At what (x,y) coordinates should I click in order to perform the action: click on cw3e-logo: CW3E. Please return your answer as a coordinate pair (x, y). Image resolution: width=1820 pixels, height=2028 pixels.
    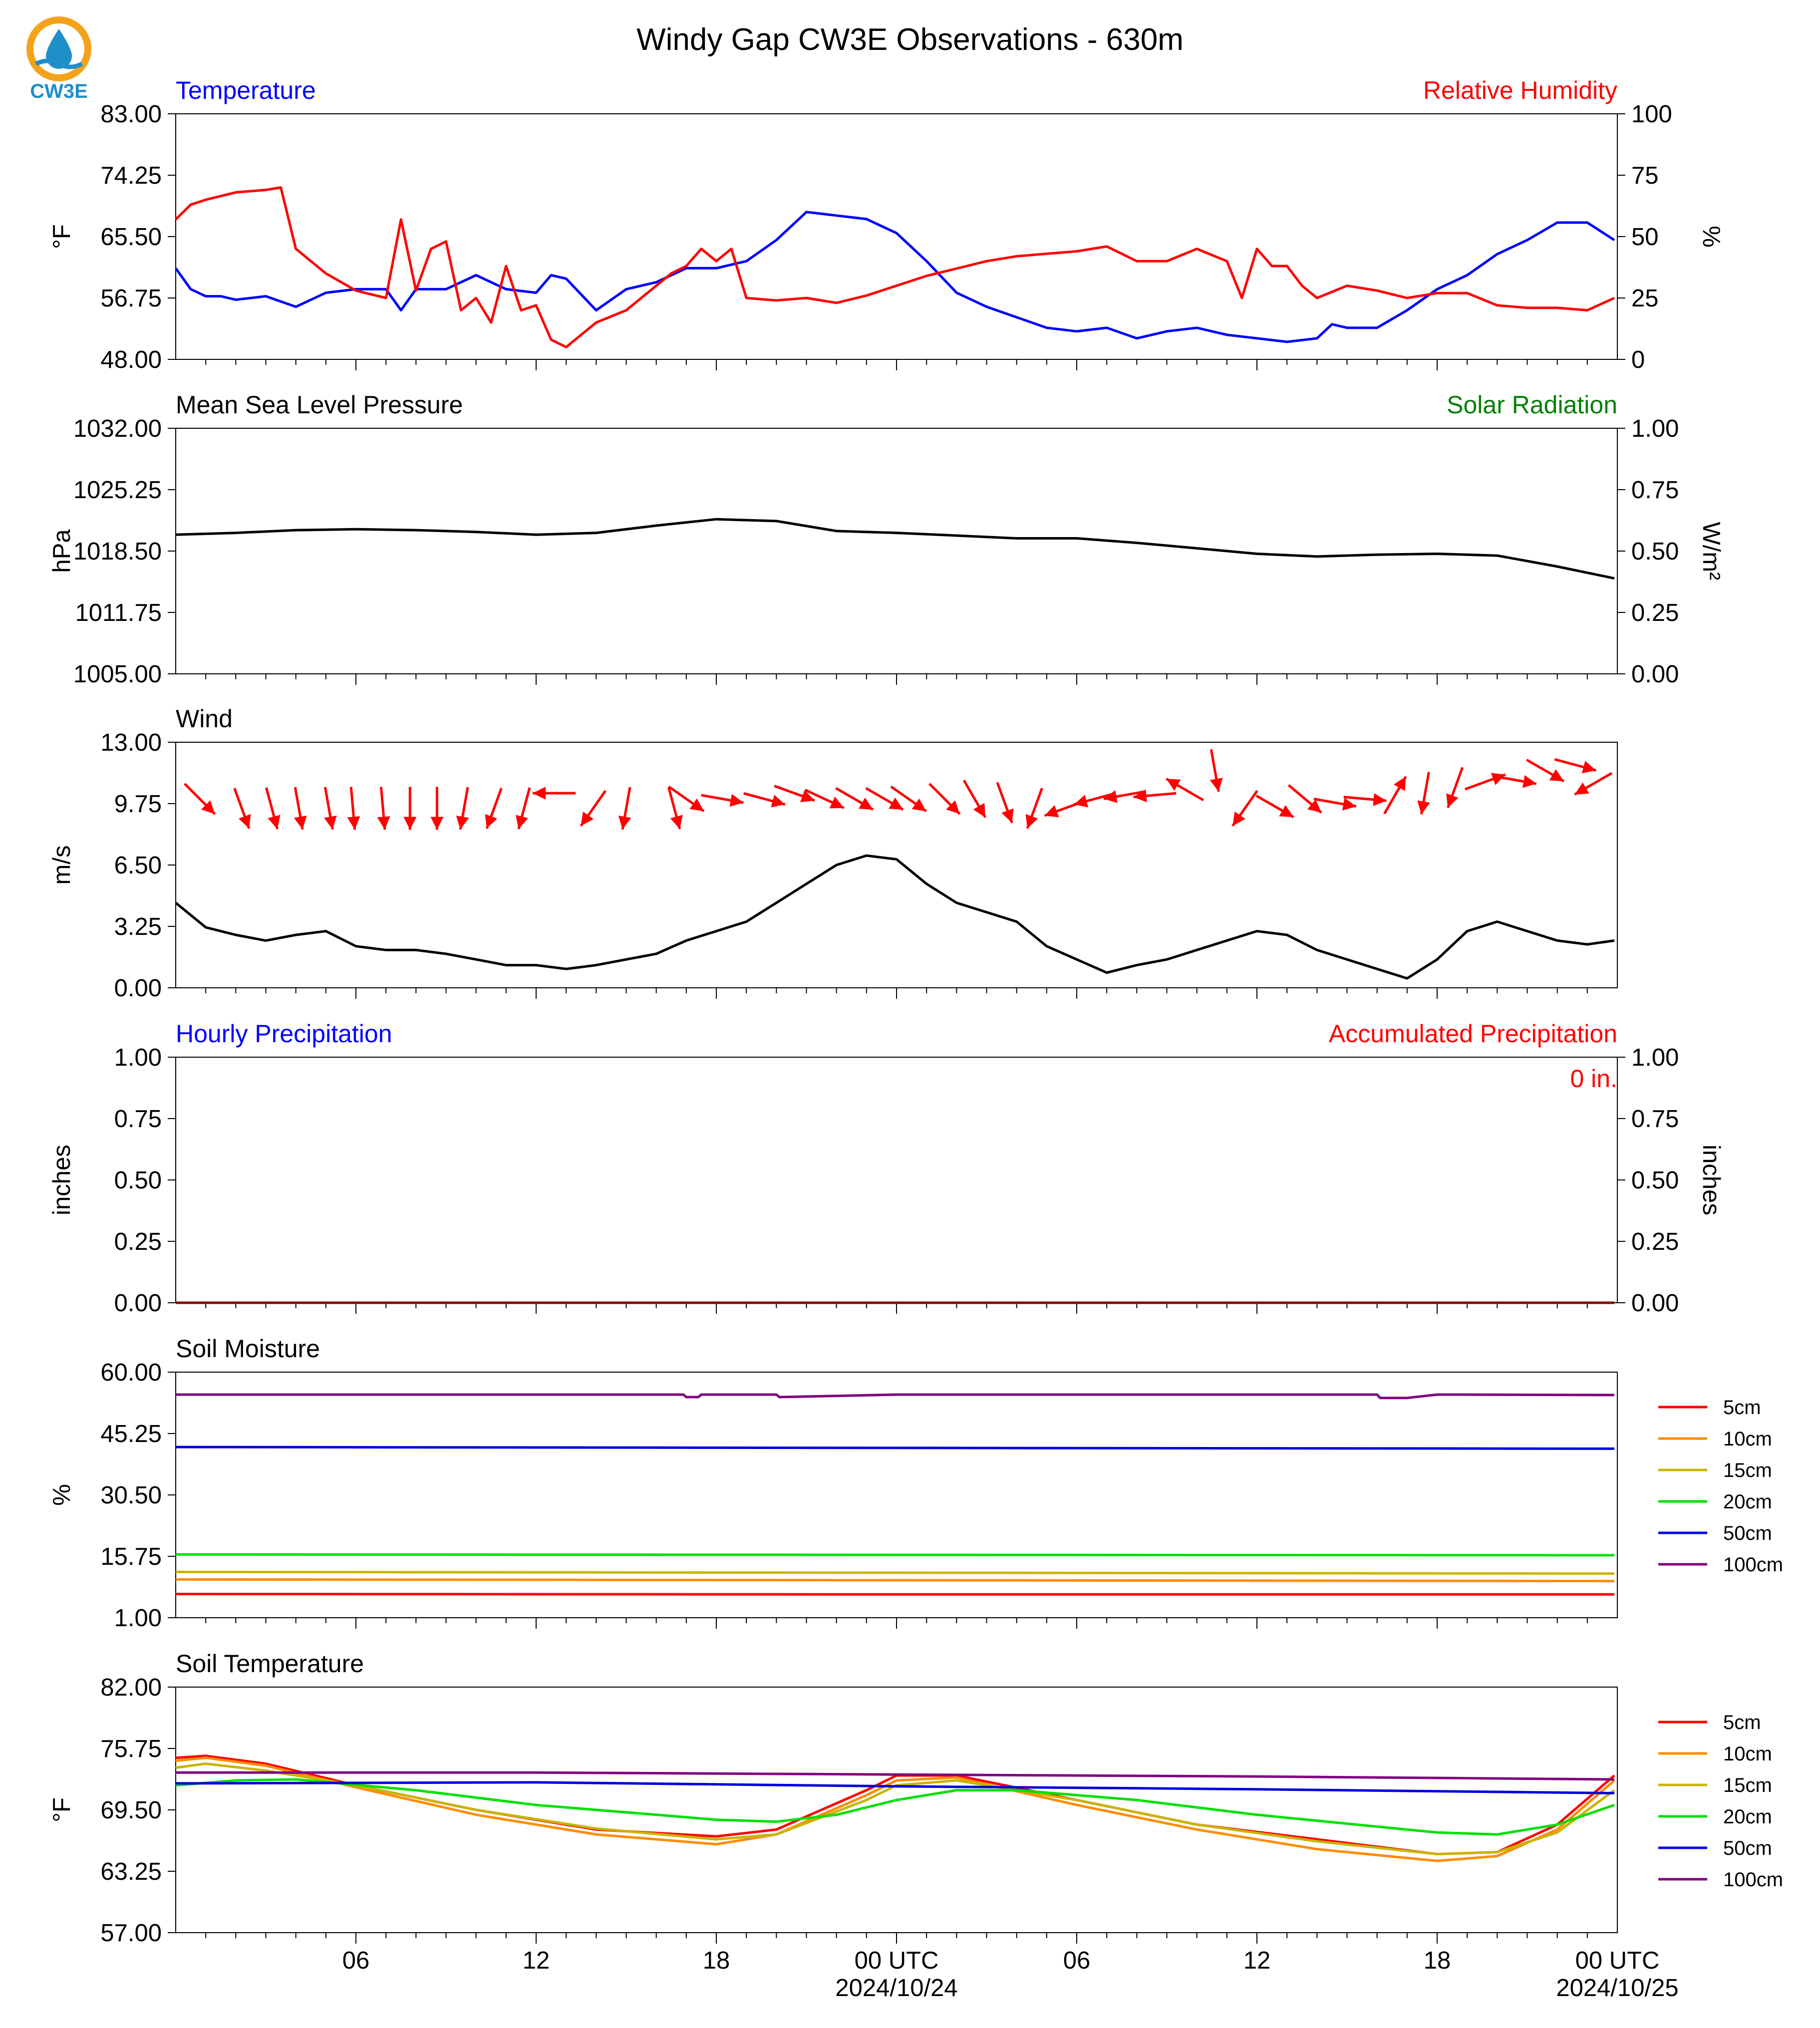
    Looking at the image, I should click on (58, 59).